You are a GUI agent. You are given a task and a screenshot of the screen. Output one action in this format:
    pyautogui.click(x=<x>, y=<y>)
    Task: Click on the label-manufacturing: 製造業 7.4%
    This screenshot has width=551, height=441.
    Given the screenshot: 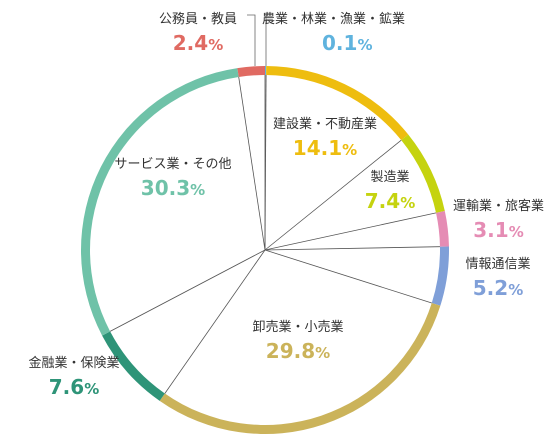 What is the action you would take?
    pyautogui.click(x=390, y=191)
    